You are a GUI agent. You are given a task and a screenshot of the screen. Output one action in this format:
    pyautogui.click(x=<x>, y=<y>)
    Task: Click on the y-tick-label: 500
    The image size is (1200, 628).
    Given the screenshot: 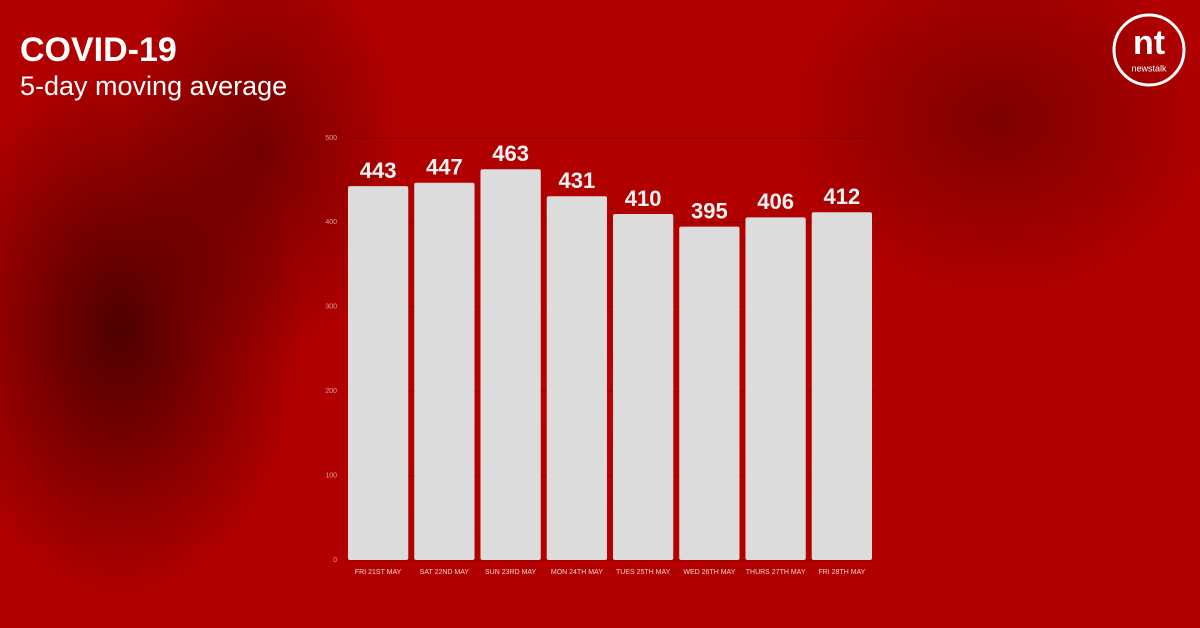 What is the action you would take?
    pyautogui.click(x=331, y=138)
    